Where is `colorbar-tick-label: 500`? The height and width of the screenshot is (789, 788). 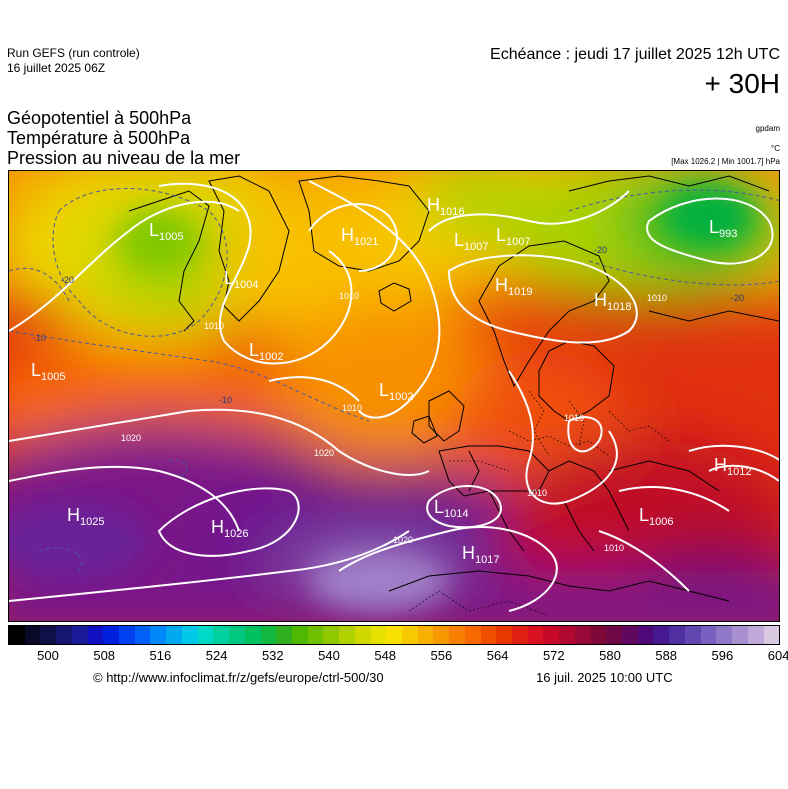
colorbar-tick-label: 500 is located at coordinates (48, 655).